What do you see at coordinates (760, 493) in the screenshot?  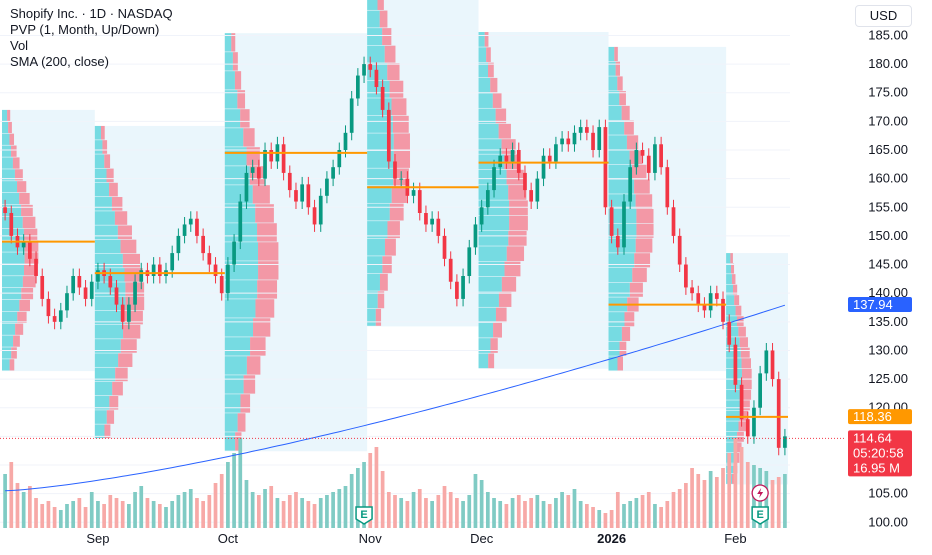 I see `dividend-marker` at bounding box center [760, 493].